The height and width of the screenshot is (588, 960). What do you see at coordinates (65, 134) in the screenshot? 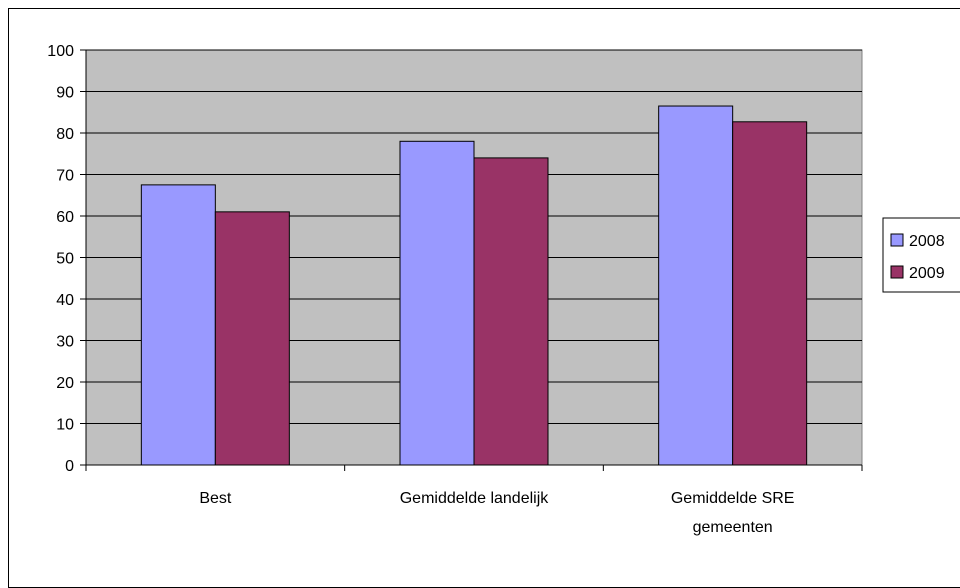
I see `y-tick-label: 80` at bounding box center [65, 134].